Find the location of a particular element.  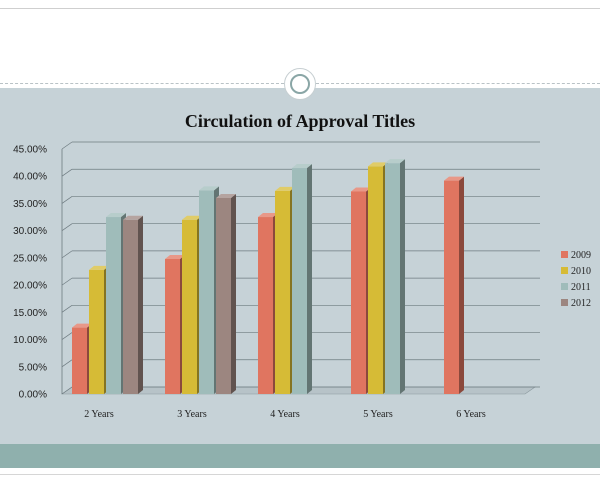

circle-ornament-icon is located at coordinates (300, 84).